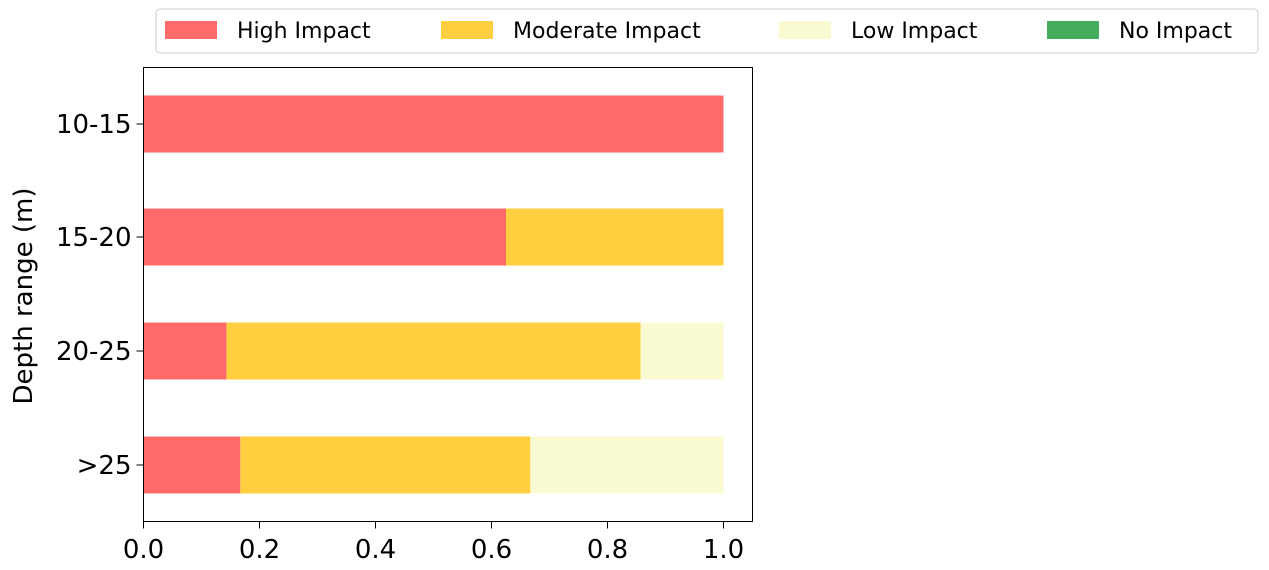 This screenshot has height=570, width=1269. What do you see at coordinates (24, 296) in the screenshot?
I see `y-axis-label: Depth range (m)` at bounding box center [24, 296].